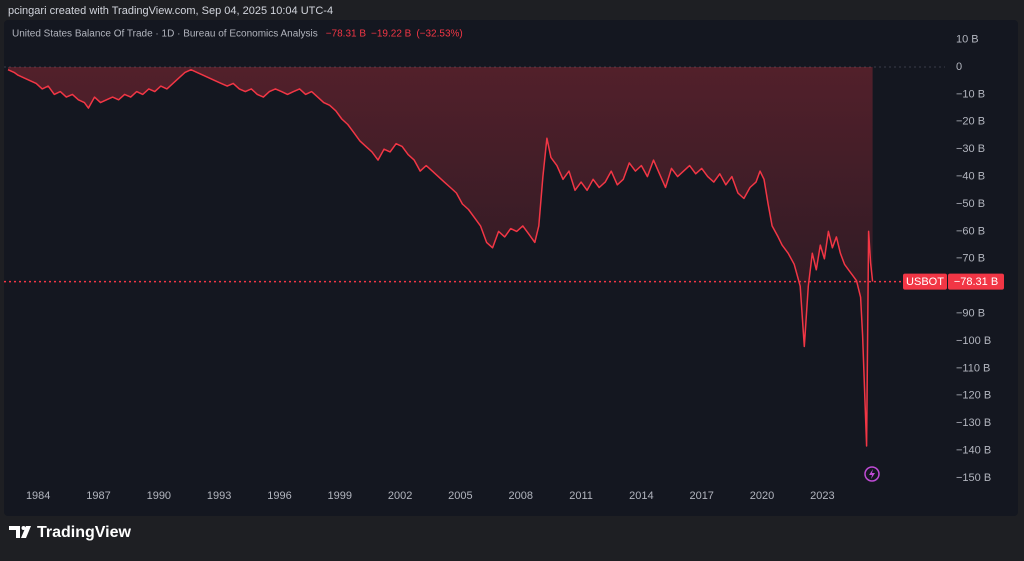  Describe the element at coordinates (973, 451) in the screenshot. I see `y-tick-label: −140 B` at that location.